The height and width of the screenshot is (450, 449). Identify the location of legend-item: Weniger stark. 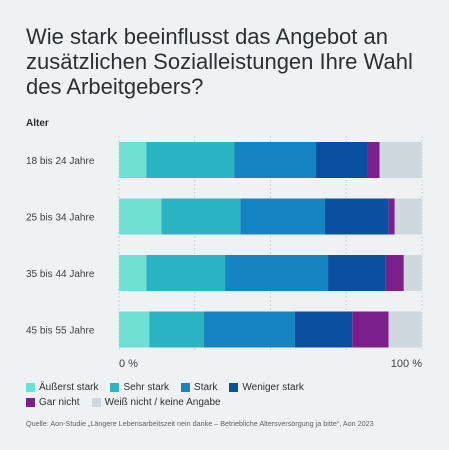
(266, 387).